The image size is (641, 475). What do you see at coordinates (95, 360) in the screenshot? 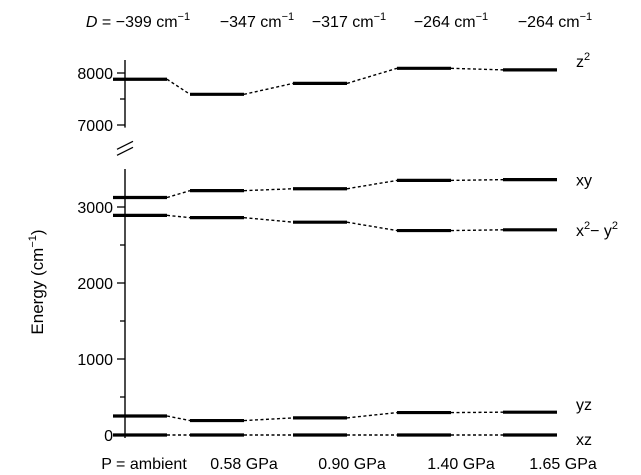
I see `y-tick-label: 1000` at bounding box center [95, 360].